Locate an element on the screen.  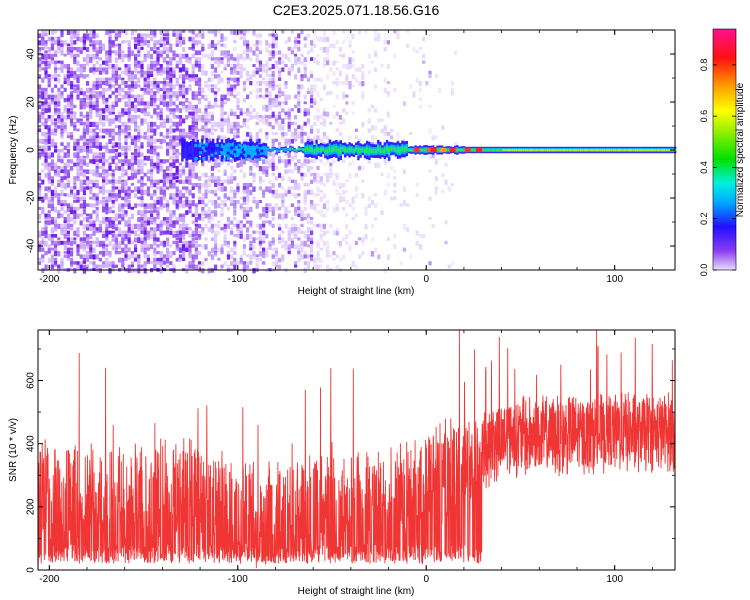
colorbar-ticks: 0.00.20.40.60.8 is located at coordinates (717, 167).